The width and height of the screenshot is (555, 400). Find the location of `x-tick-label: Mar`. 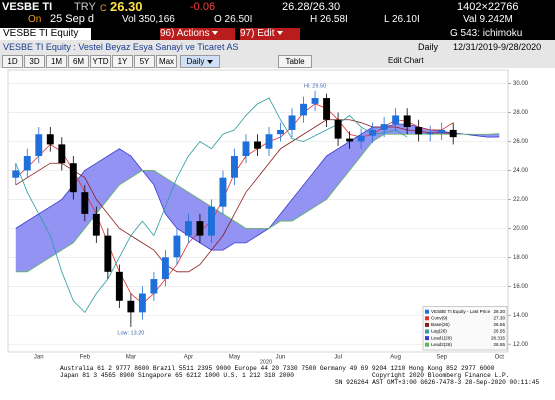

x-tick-label: Mar is located at coordinates (131, 358).